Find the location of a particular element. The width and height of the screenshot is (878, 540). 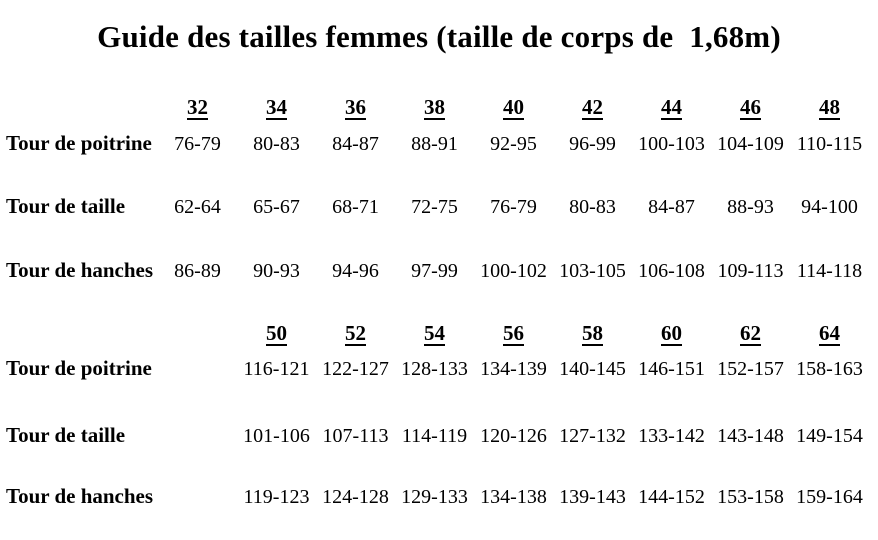

size-value: 62-64 is located at coordinates (197, 207).